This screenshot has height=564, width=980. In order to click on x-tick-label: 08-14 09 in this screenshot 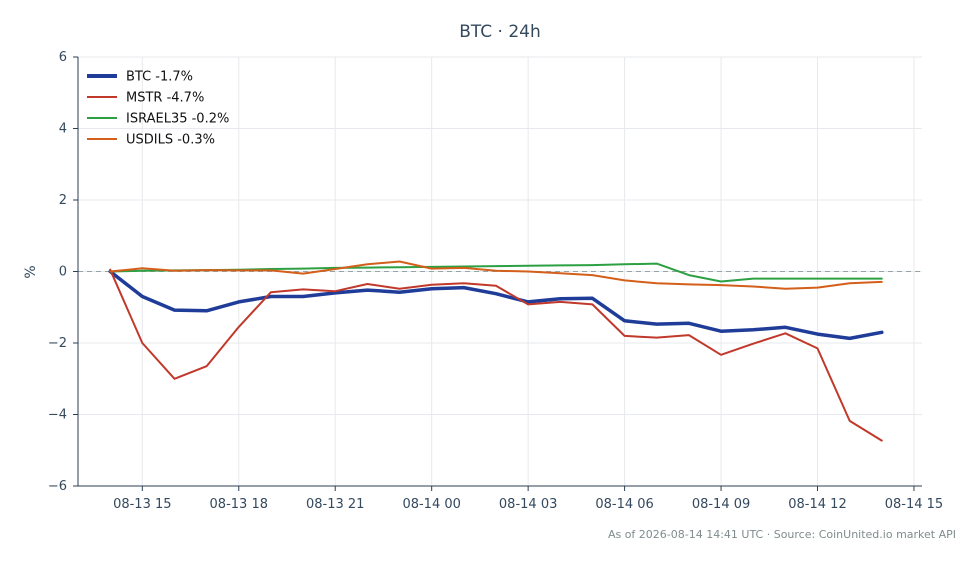, I will do `click(721, 504)`.